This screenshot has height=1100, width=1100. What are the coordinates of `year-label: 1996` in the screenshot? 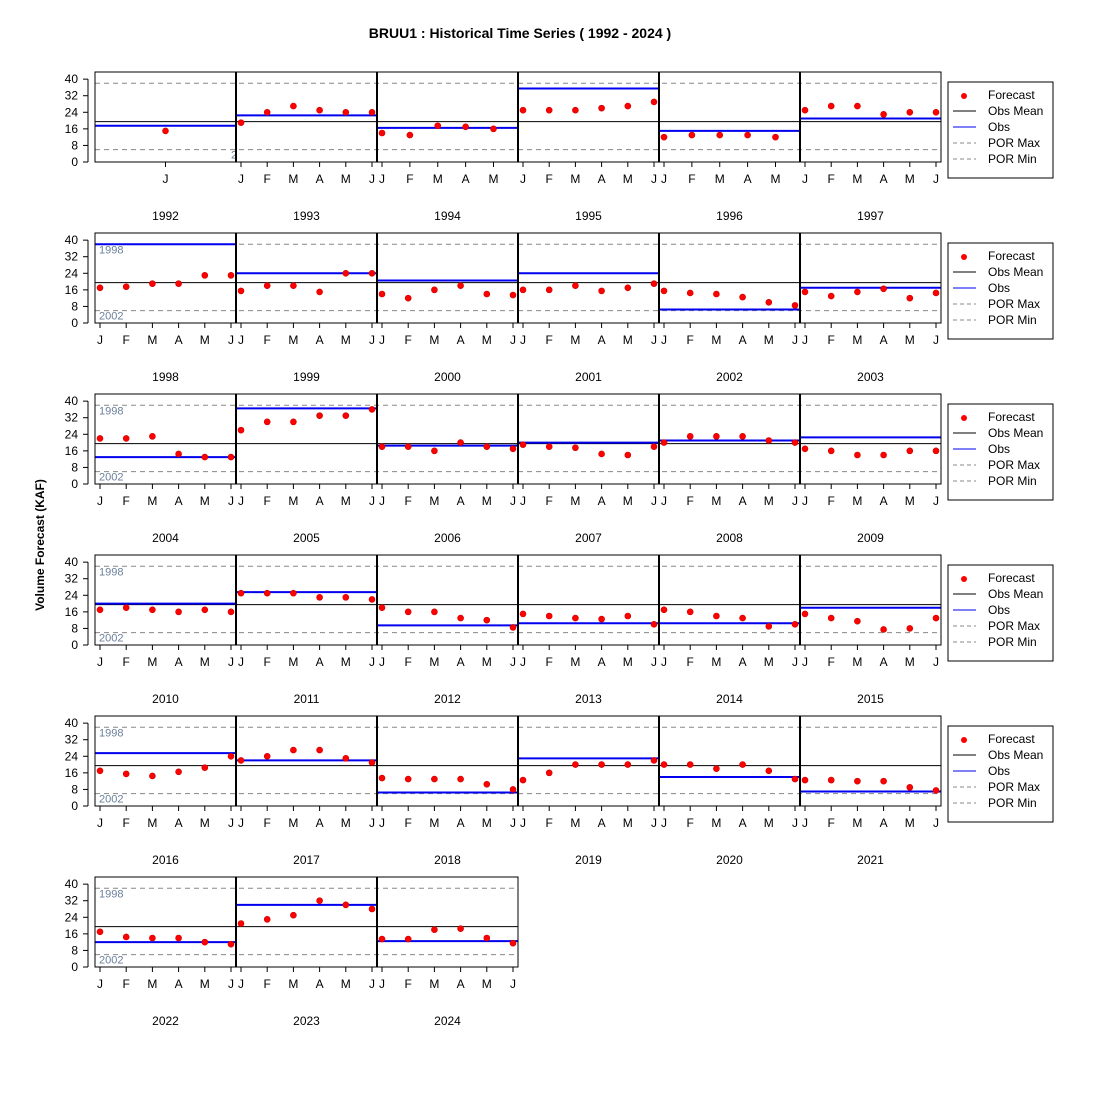 It's located at (729, 216).